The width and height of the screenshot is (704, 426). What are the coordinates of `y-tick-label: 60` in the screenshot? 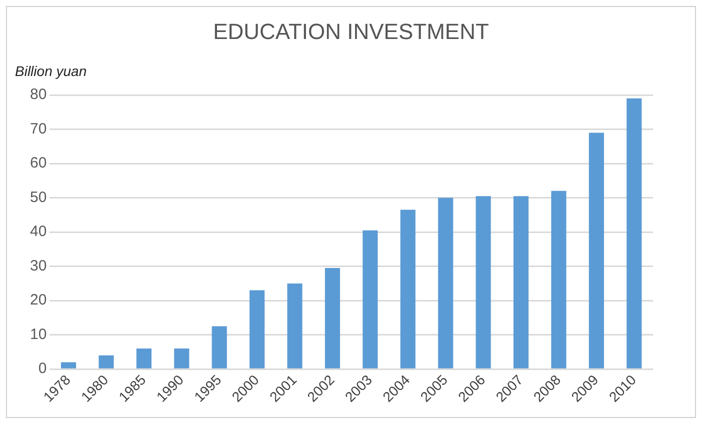 It's located at (38, 163).